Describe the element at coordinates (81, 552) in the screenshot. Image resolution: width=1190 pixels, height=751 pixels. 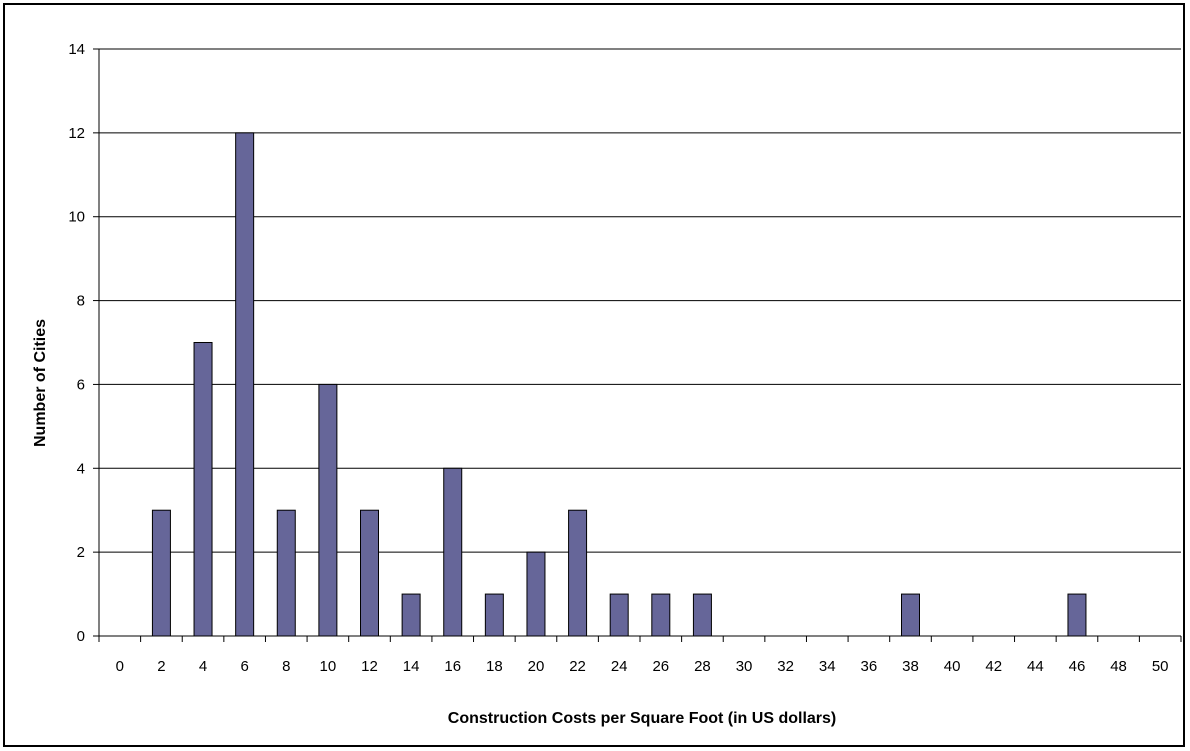
I see `y-tick-label: 2` at that location.